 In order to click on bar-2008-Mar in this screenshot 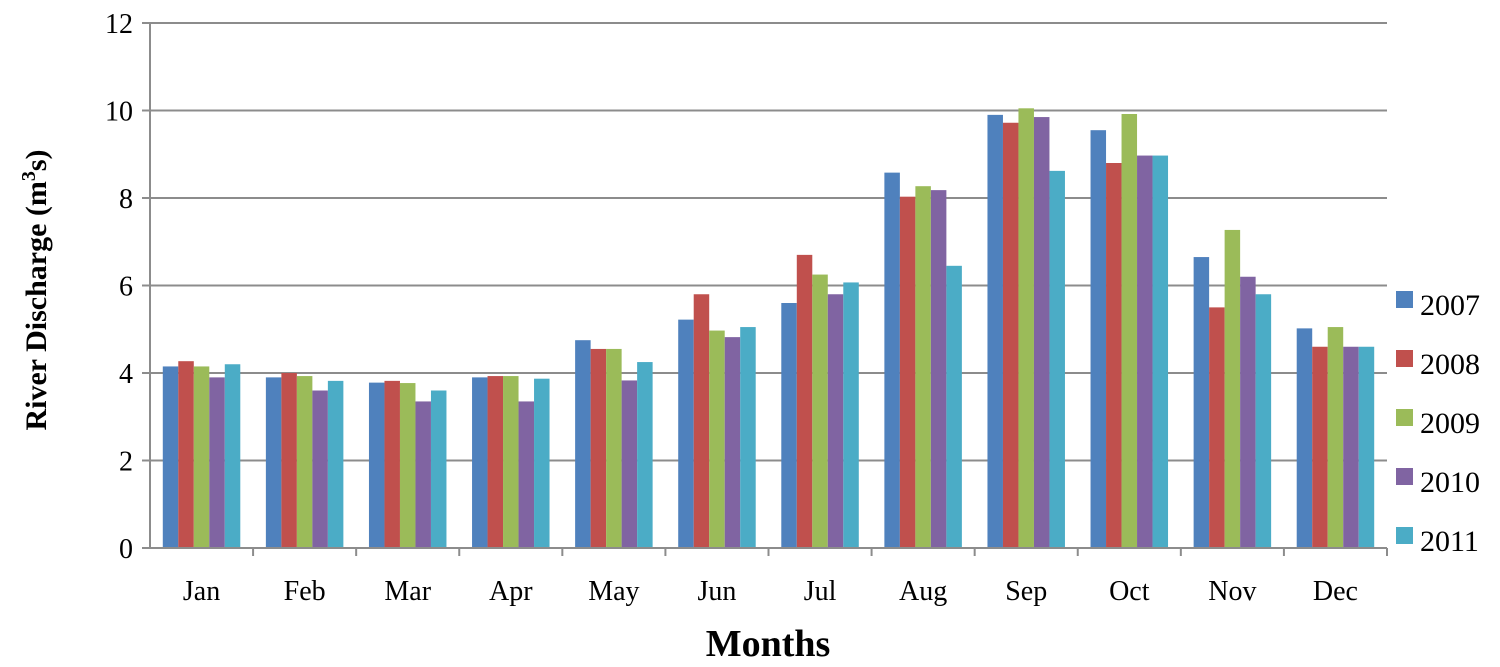, I will do `click(392, 464)`.